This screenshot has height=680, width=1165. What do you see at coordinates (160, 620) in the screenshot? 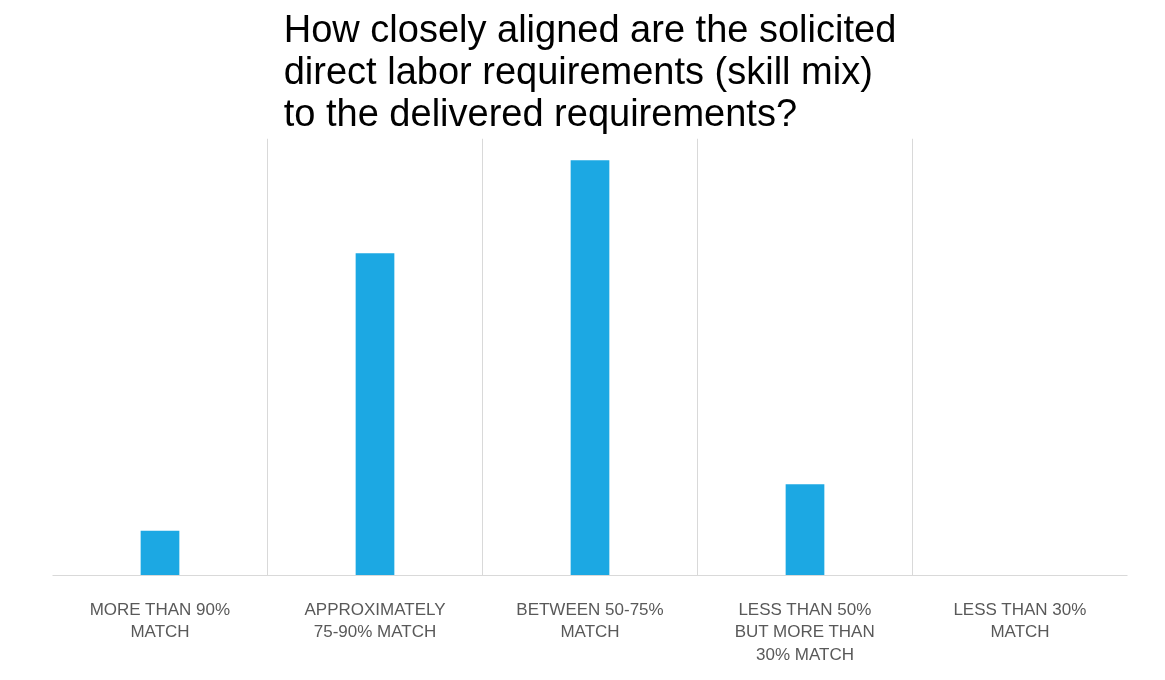
I see `x-tick-label: MORE THAN 90% MATCH` at bounding box center [160, 620].